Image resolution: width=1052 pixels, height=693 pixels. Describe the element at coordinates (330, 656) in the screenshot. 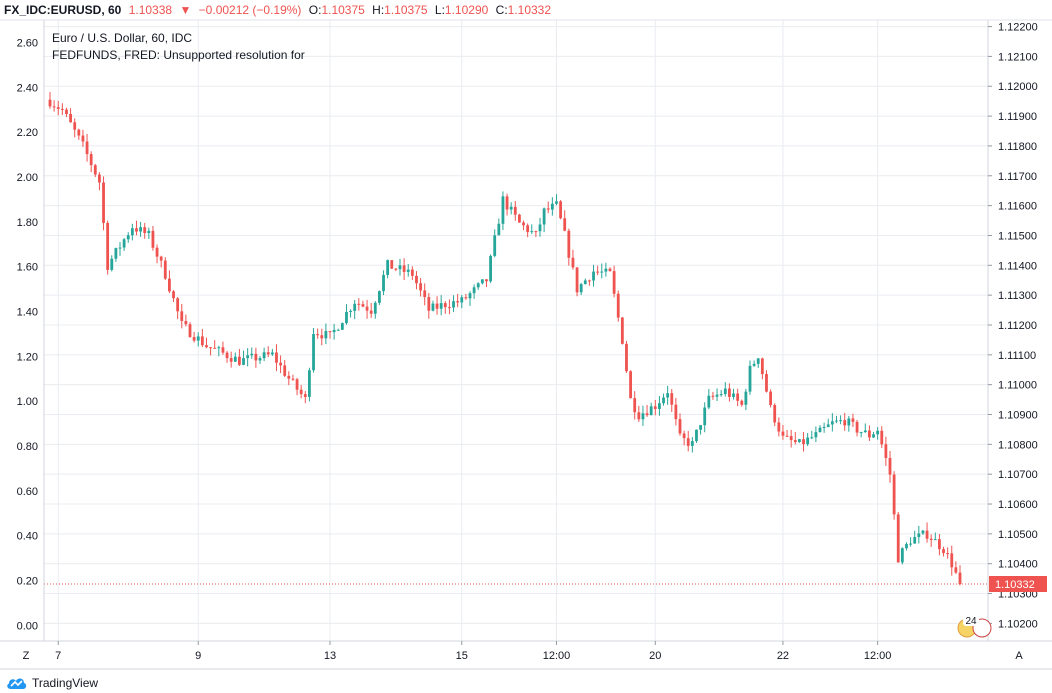

I see `time-tick-label: 13` at that location.